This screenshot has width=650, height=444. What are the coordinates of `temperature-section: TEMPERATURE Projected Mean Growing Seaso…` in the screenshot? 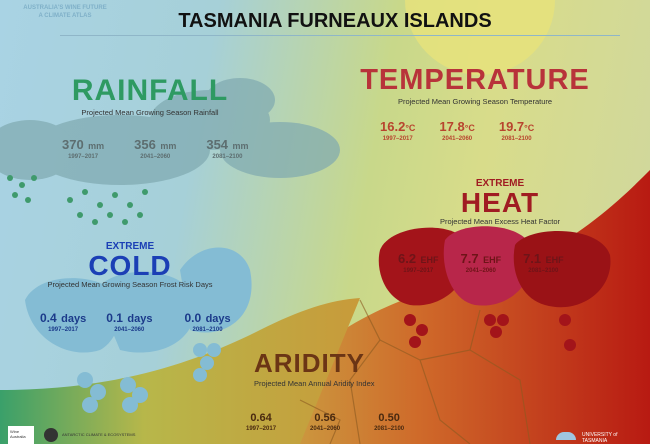 It's located at (475, 85).